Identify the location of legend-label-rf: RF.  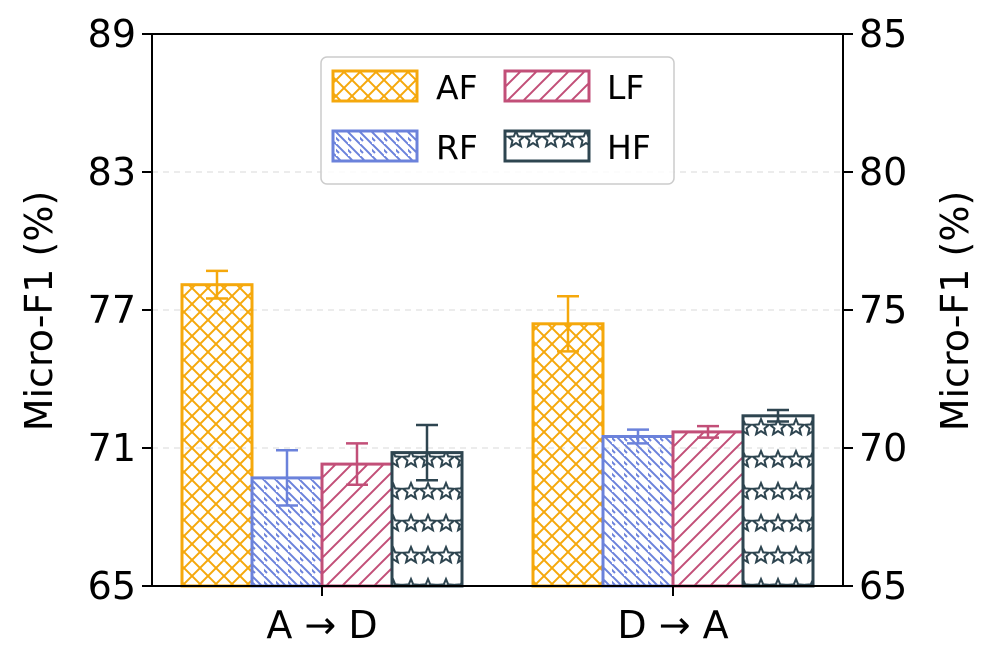
(457, 147).